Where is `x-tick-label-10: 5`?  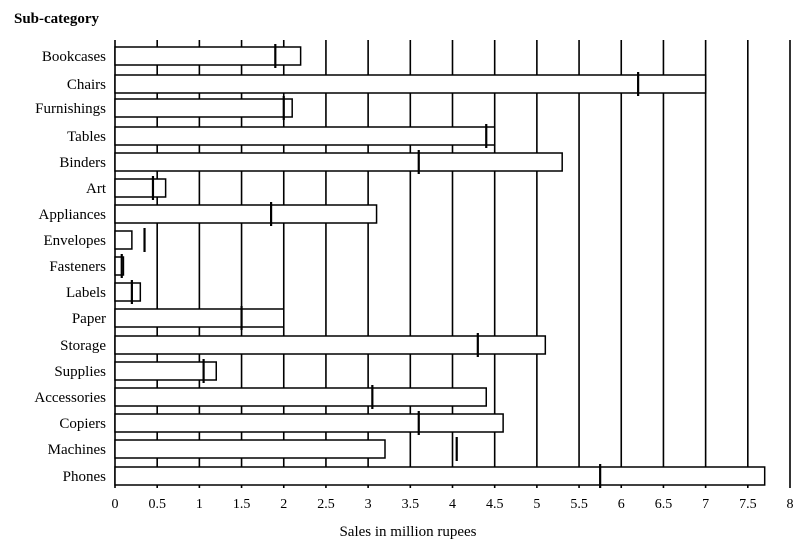 x-tick-label-10: 5 is located at coordinates (536, 504).